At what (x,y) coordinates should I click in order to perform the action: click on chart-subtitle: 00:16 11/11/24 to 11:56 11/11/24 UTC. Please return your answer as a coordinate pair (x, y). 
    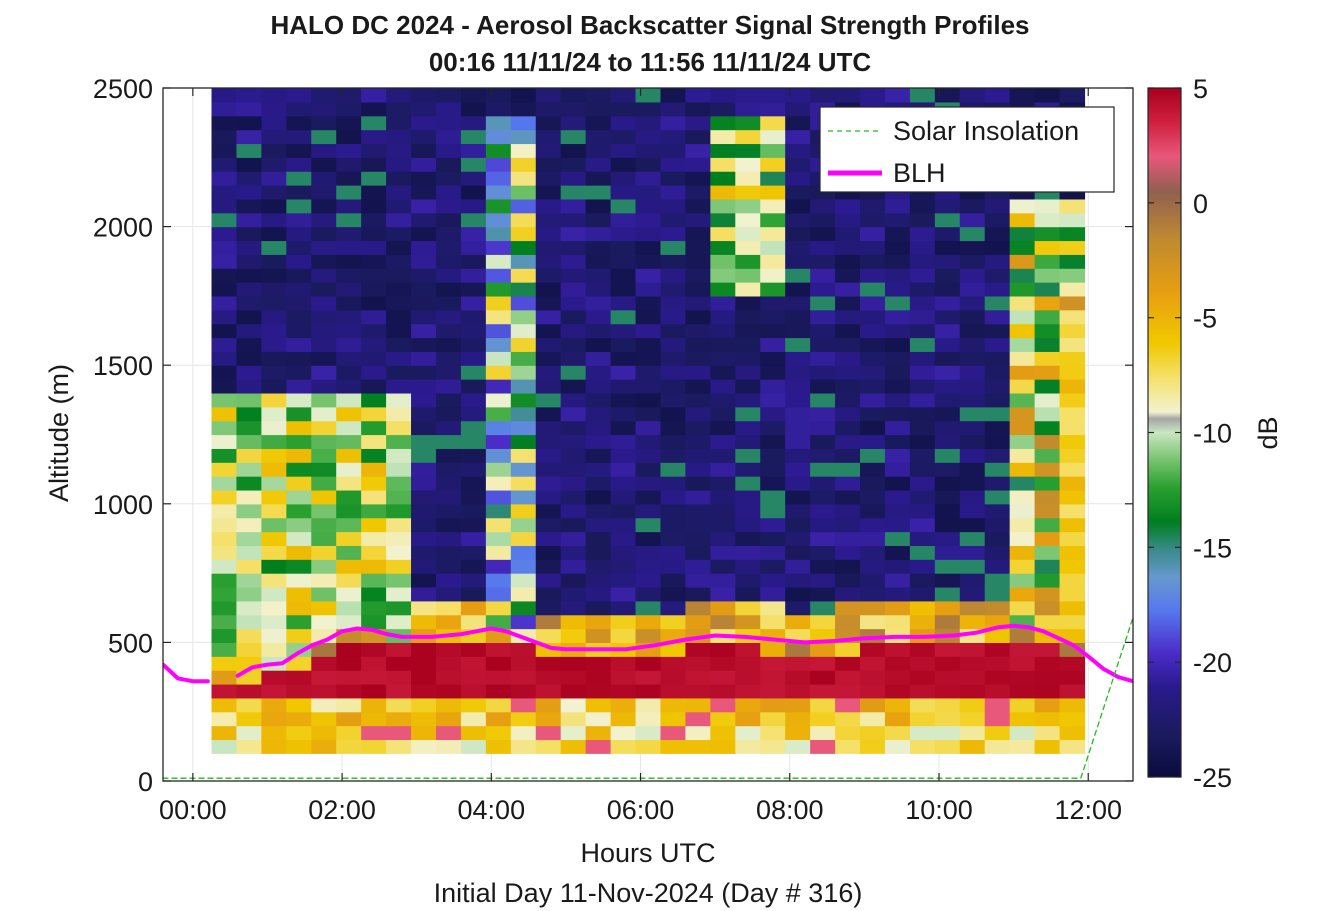
    Looking at the image, I should click on (650, 62).